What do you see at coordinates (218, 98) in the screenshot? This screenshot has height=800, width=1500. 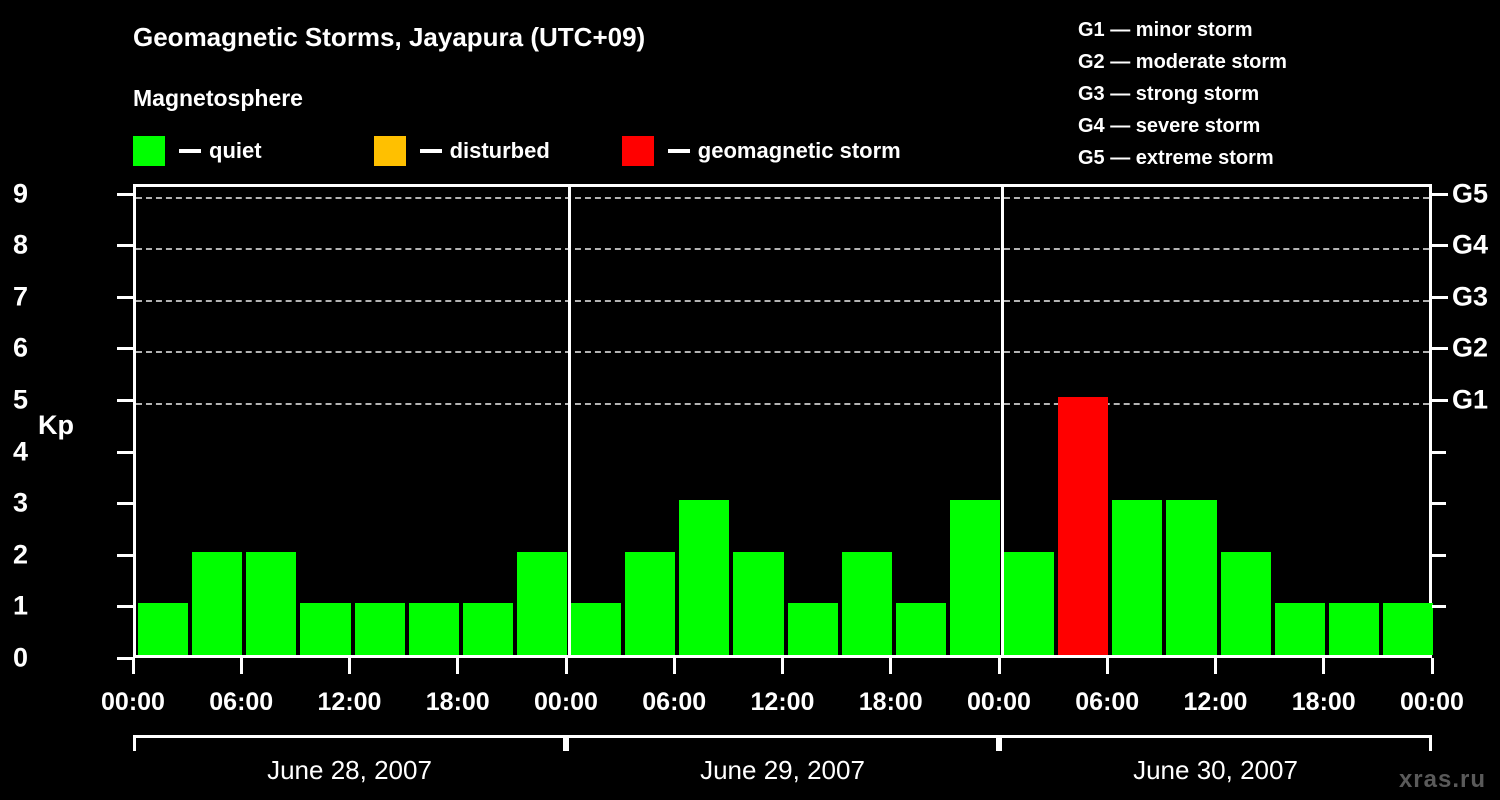 I see `magnetosphere-subtitle: Magnetosphere` at bounding box center [218, 98].